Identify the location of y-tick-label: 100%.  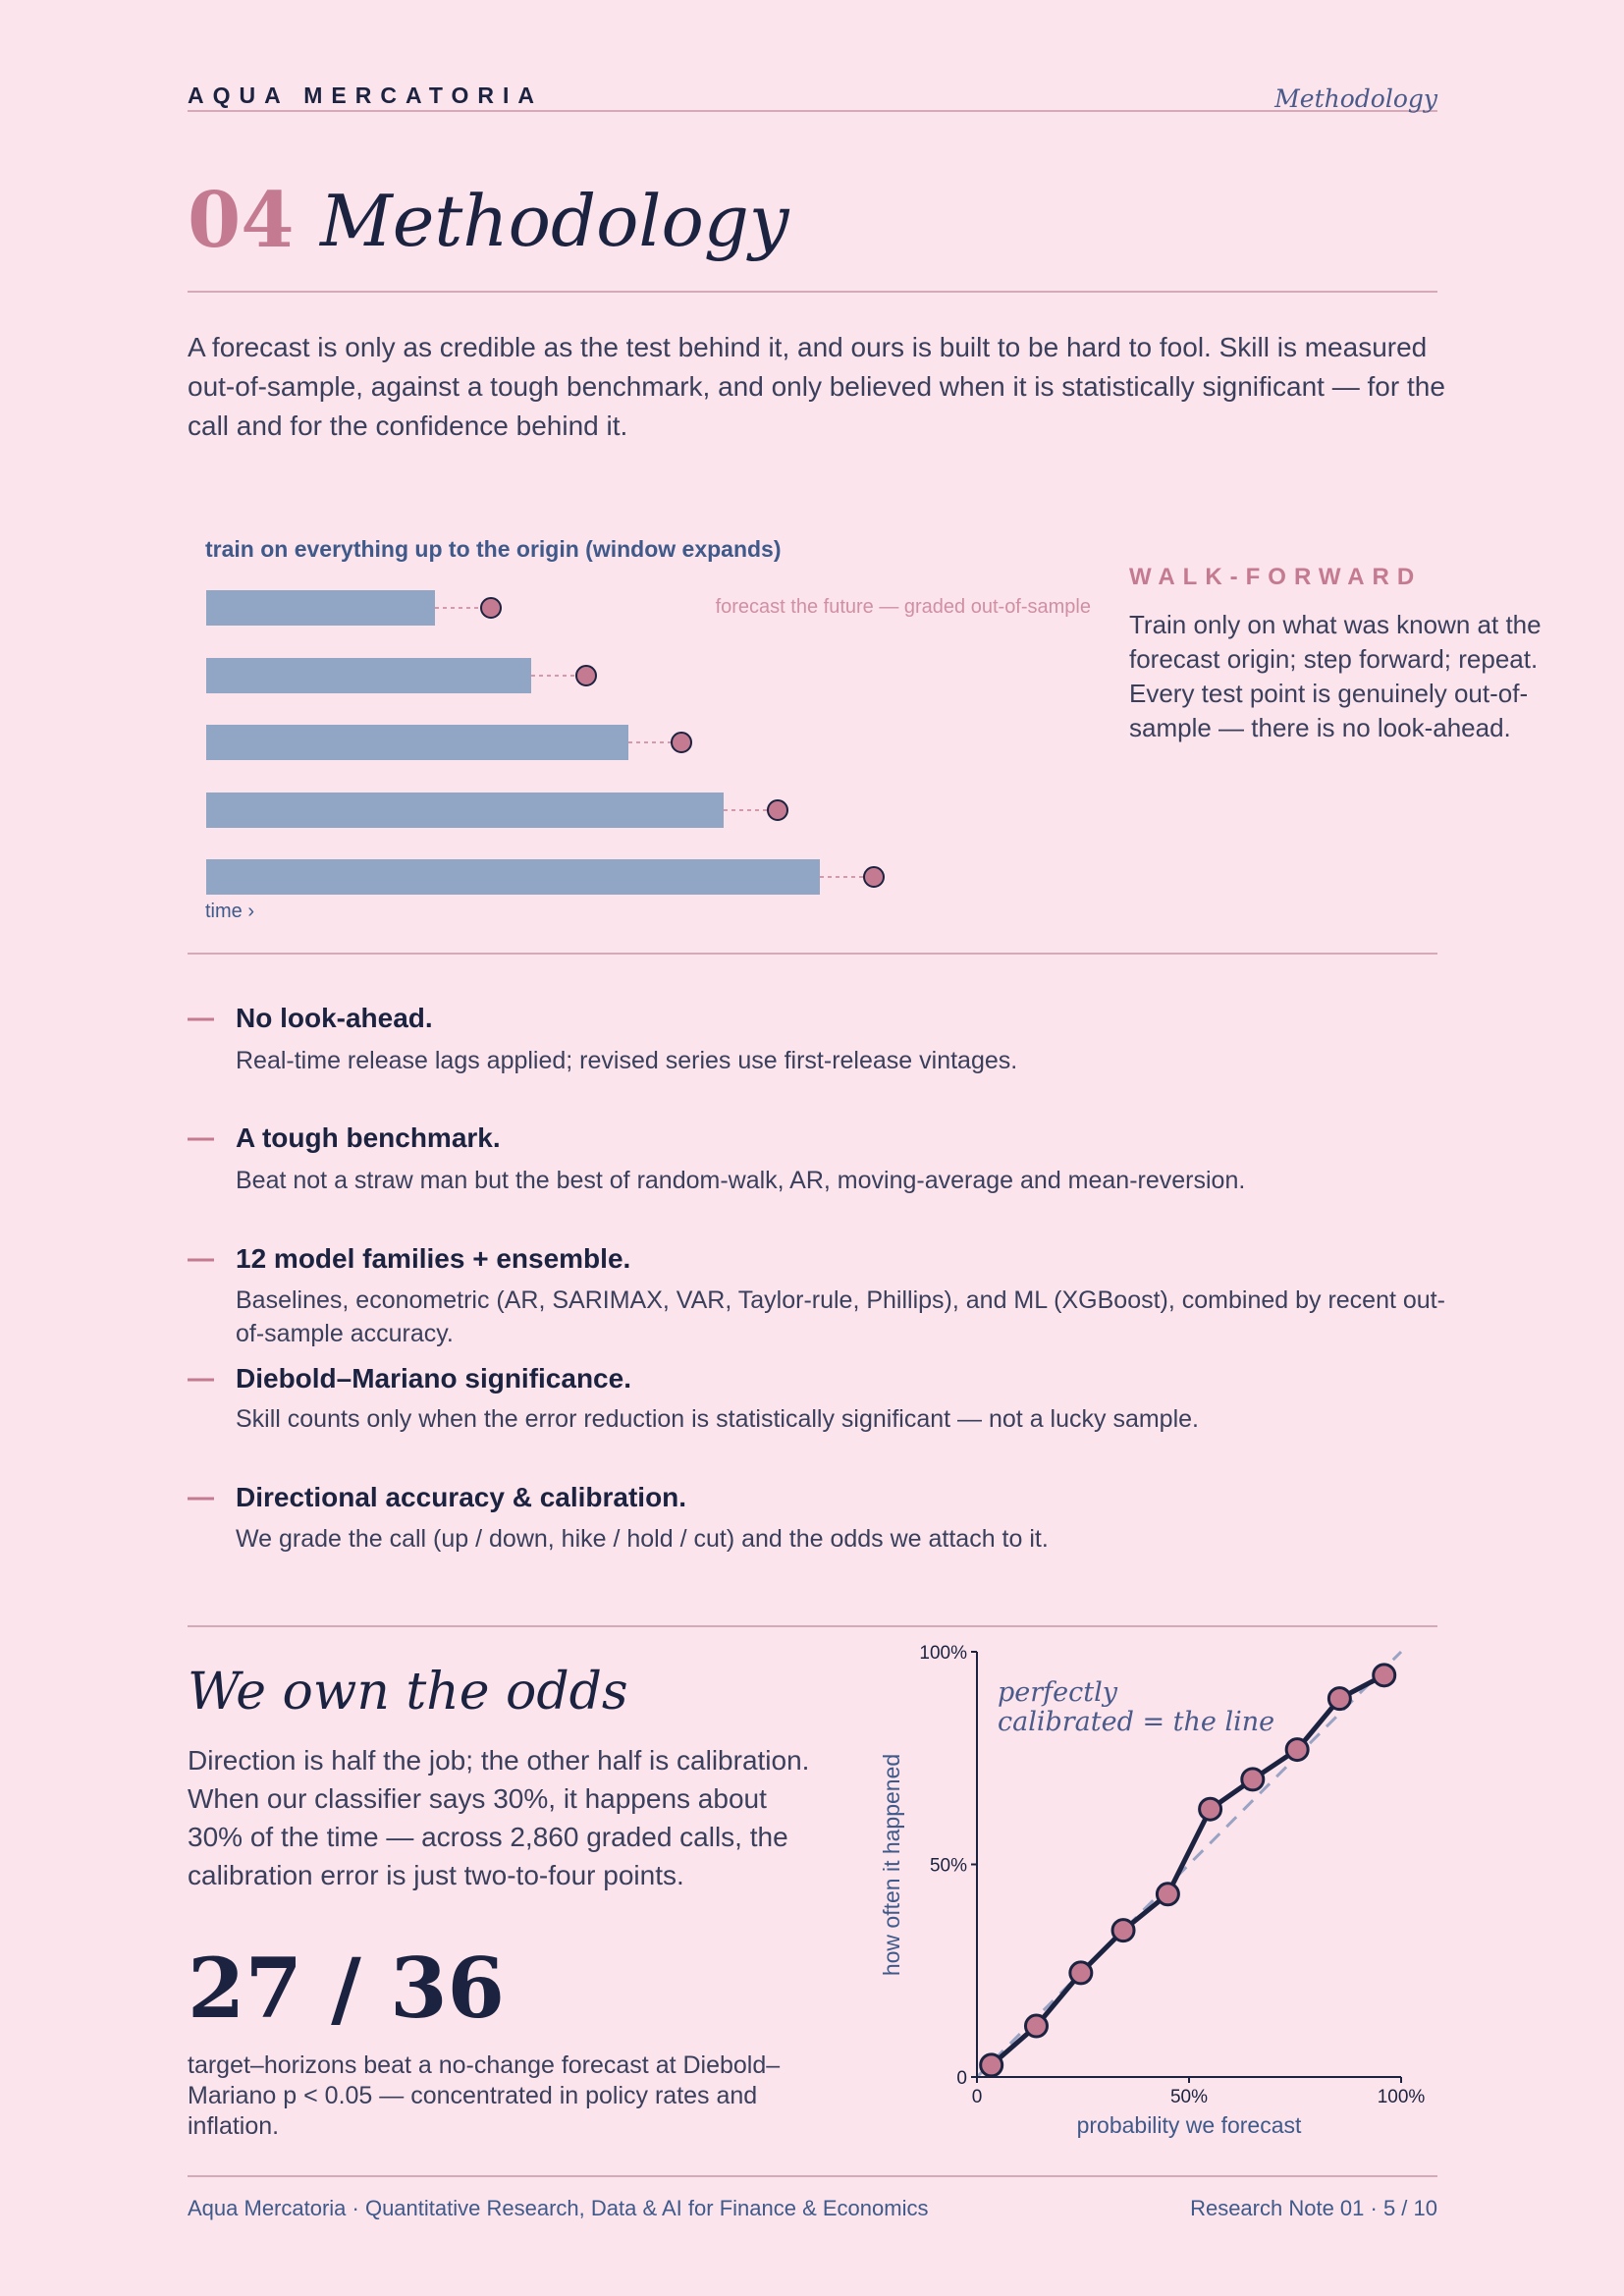
(943, 1653).